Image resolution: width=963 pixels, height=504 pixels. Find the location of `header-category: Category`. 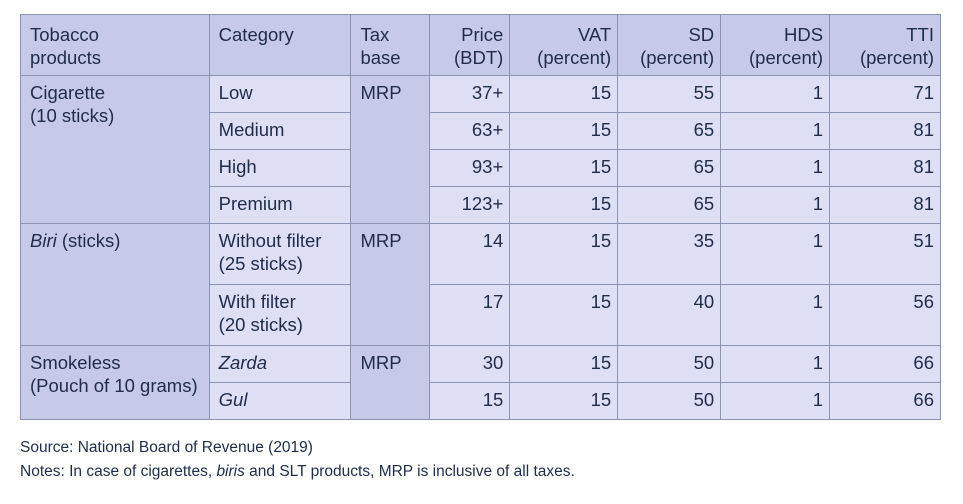

header-category: Category is located at coordinates (280, 45).